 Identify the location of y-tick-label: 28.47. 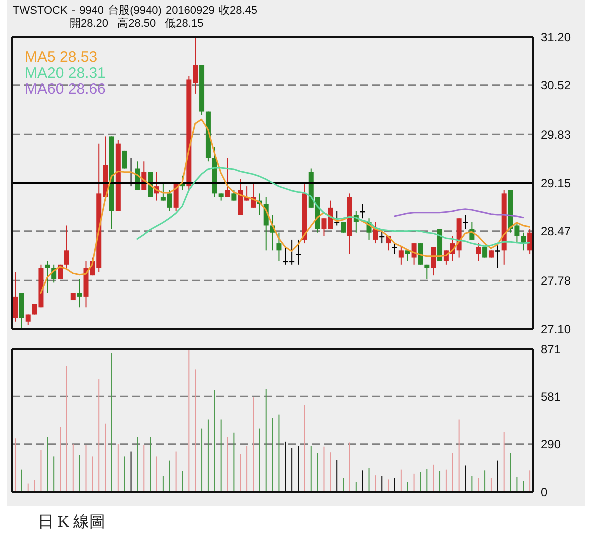
(556, 231).